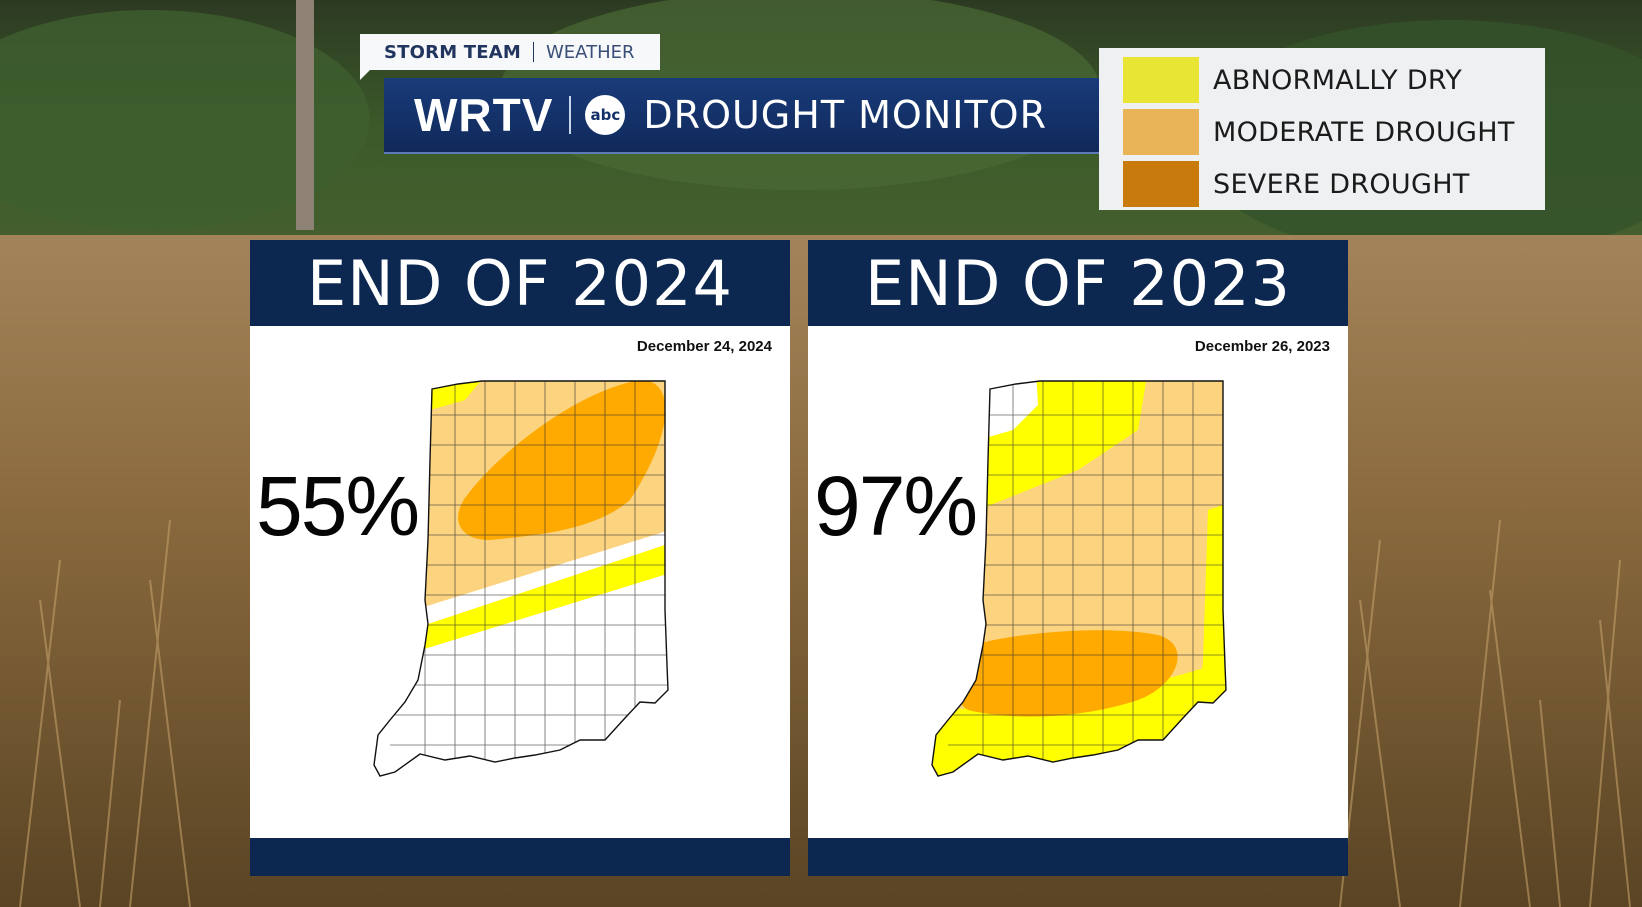 The width and height of the screenshot is (1642, 907). Describe the element at coordinates (1262, 346) in the screenshot. I see `map-date: December 26, 2023` at that location.